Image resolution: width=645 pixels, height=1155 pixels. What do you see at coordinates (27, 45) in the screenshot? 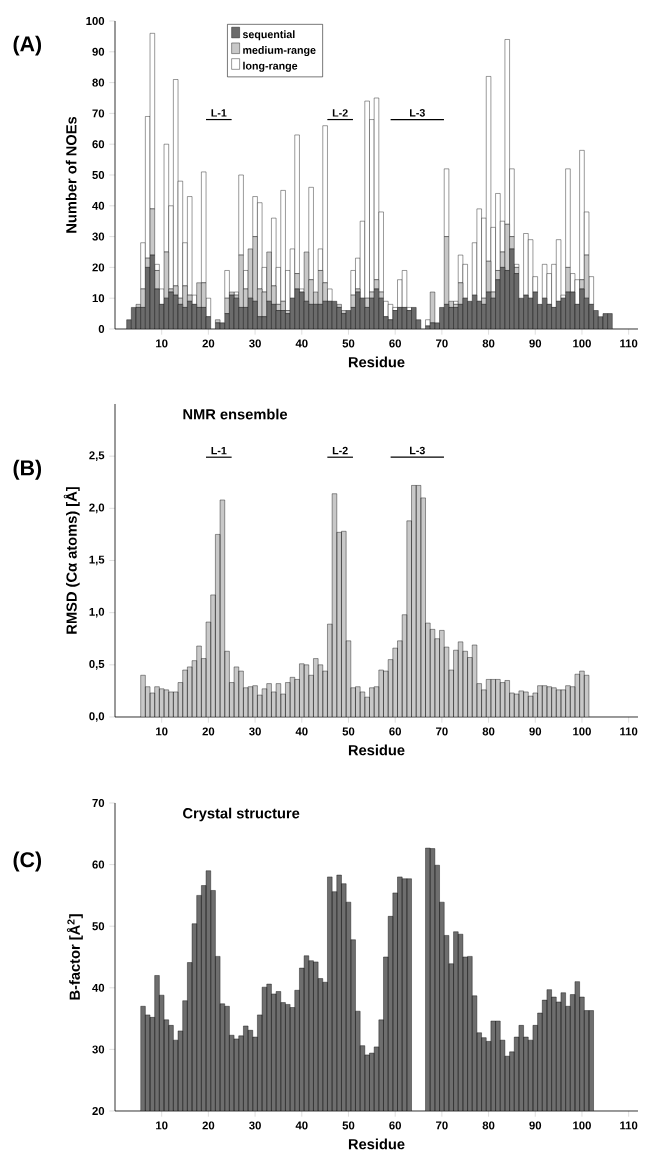
I see `text: (A)` at bounding box center [27, 45].